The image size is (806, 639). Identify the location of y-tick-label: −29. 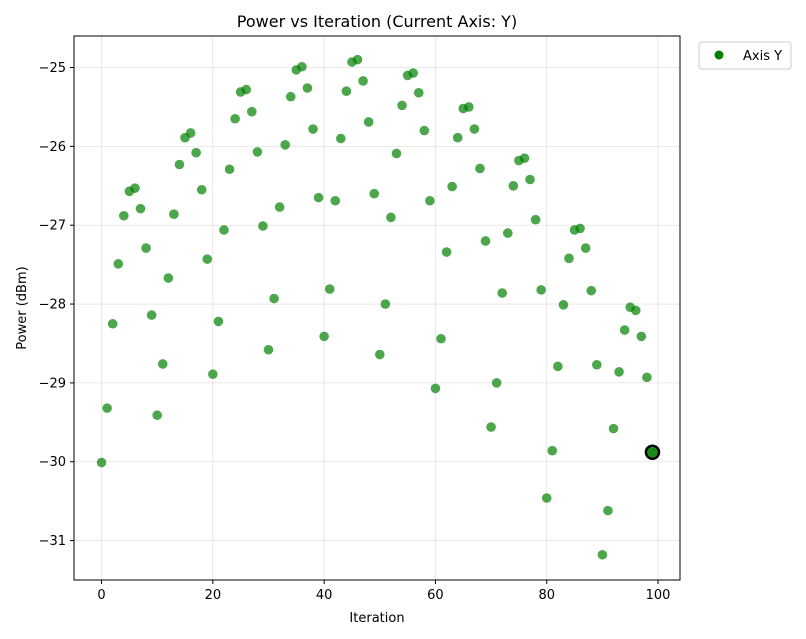
(52, 383).